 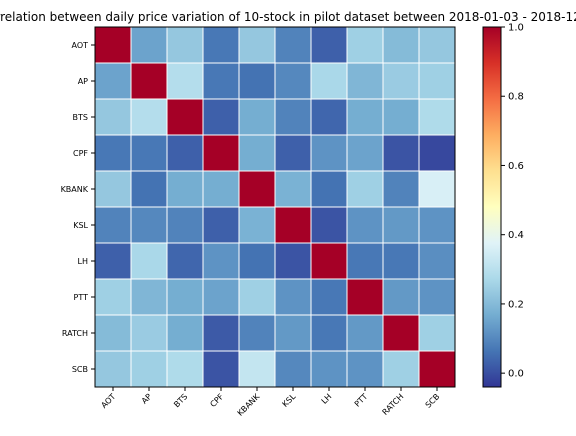 What do you see at coordinates (329, 81) in the screenshot?
I see `heatmap-cell-ap-lh` at bounding box center [329, 81].